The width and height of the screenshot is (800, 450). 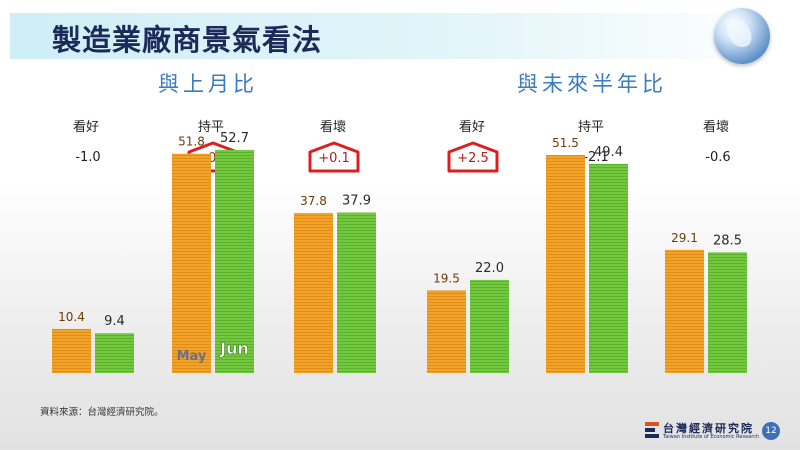 What do you see at coordinates (187, 40) in the screenshot?
I see `slide-title: 製造業廠商景氣看法` at bounding box center [187, 40].